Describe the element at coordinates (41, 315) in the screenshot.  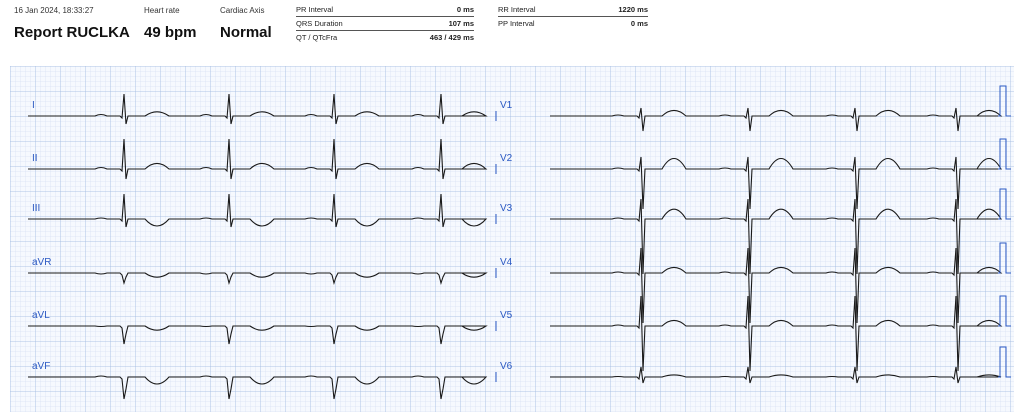
I see `lead-label: aVL` at that location.